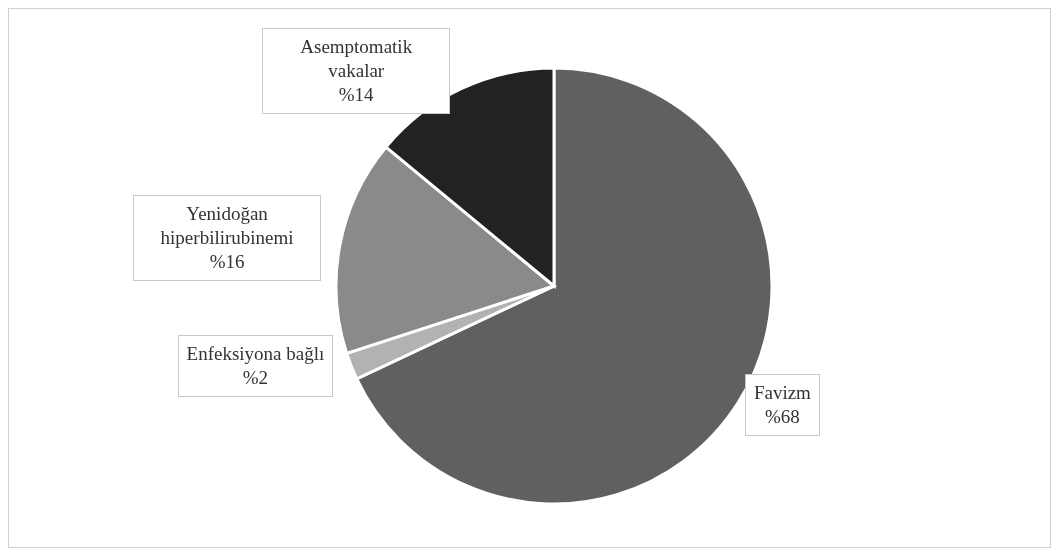 The width and height of the screenshot is (1059, 556). Describe the element at coordinates (782, 393) in the screenshot. I see `slice-label: Favizm` at that location.